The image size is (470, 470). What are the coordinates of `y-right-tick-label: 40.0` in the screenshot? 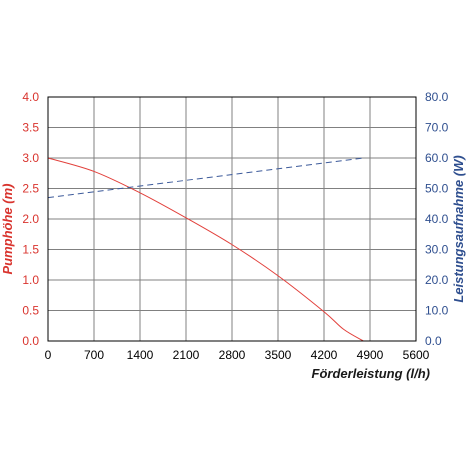 It's located at (437, 219).